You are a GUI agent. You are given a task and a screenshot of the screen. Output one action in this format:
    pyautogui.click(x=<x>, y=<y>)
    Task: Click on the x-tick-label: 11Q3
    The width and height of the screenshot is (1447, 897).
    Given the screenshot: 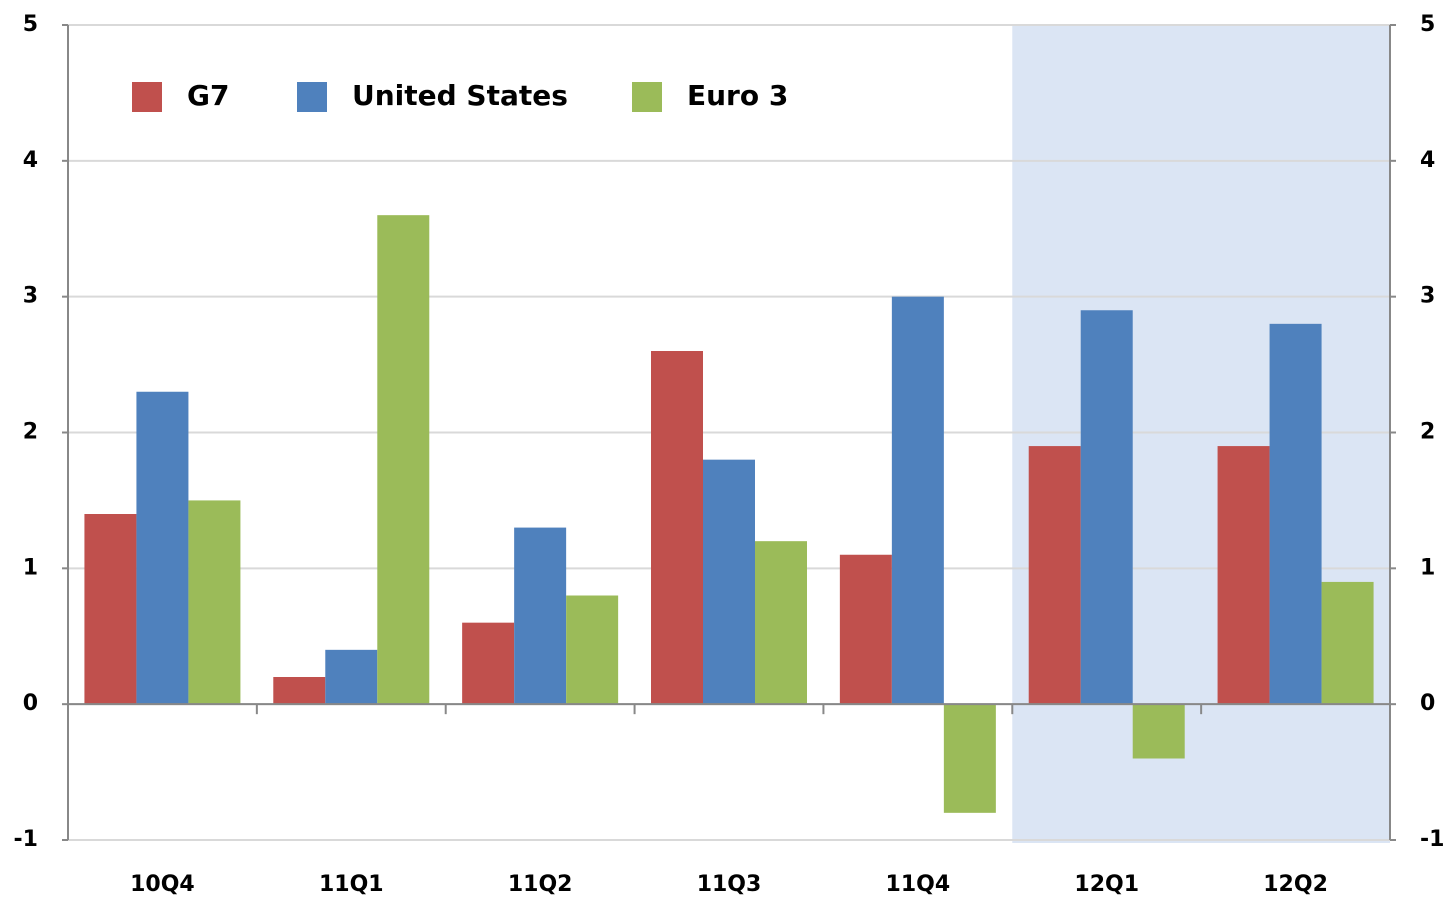 What is the action you would take?
    pyautogui.click(x=729, y=884)
    